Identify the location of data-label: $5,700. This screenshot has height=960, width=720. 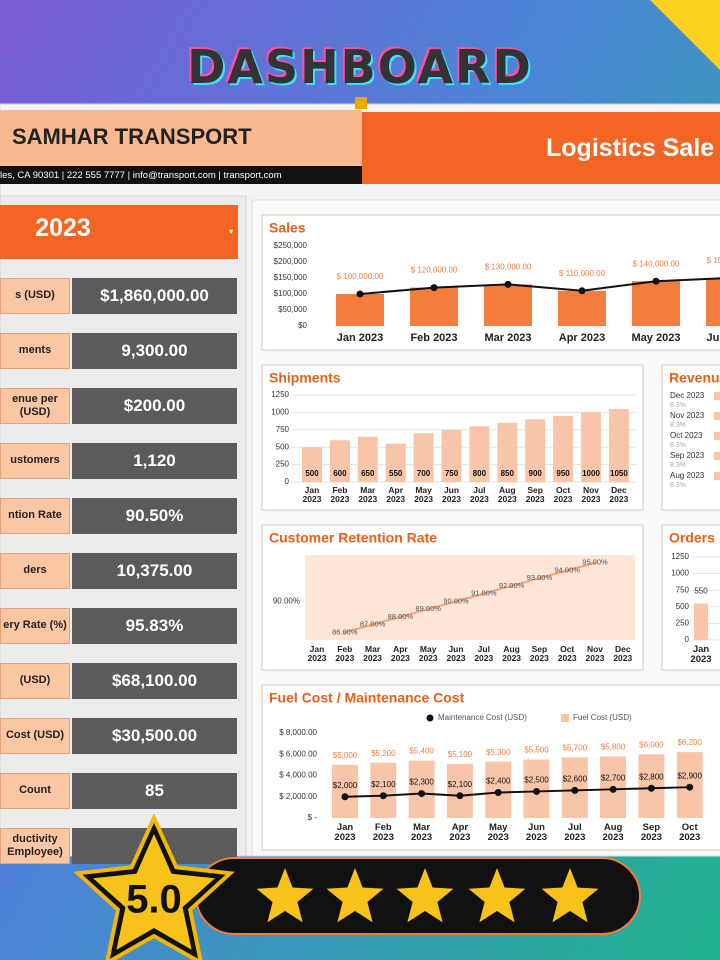
(575, 748).